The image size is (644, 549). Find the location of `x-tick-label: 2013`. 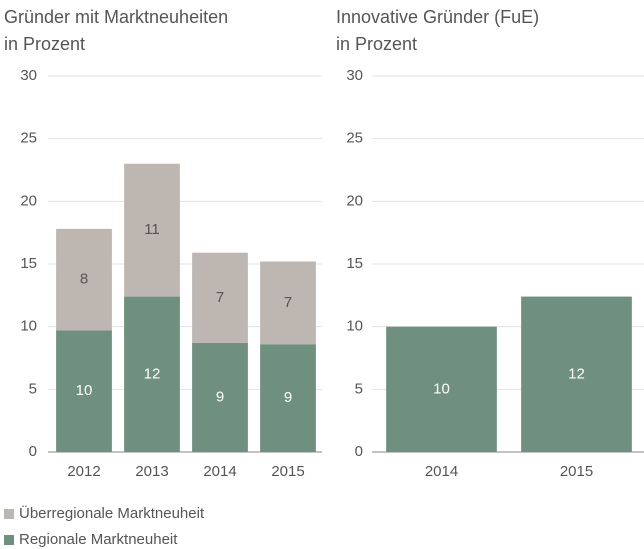

x-tick-label: 2013 is located at coordinates (151, 471).